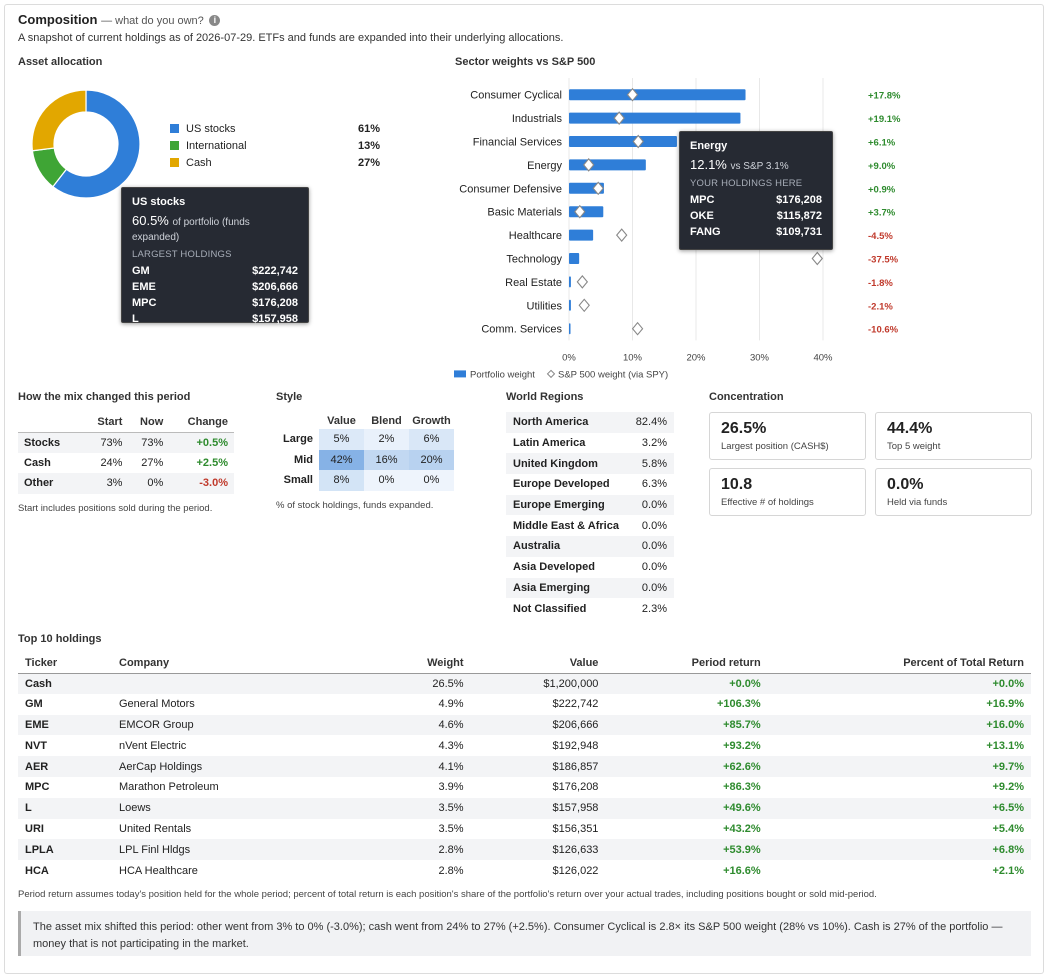 The width and height of the screenshot is (1048, 978). I want to click on concentration-value: 44.4%, so click(910, 428).